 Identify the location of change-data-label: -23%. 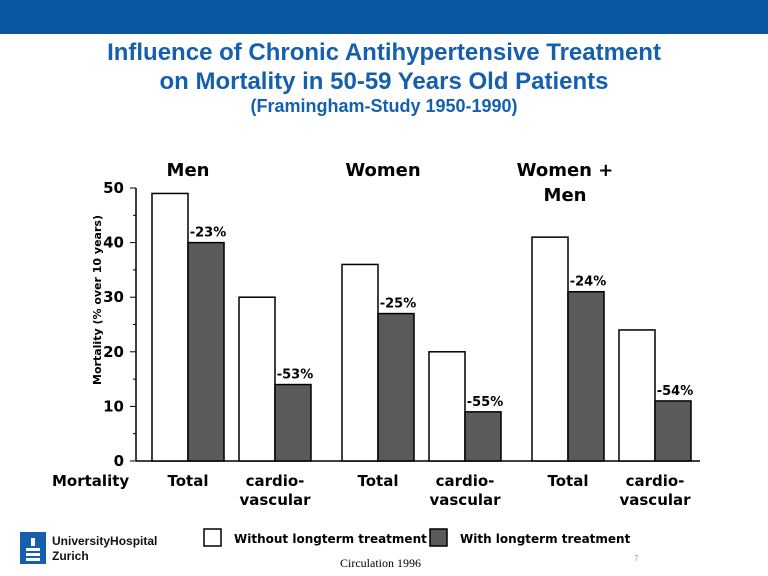
(208, 233).